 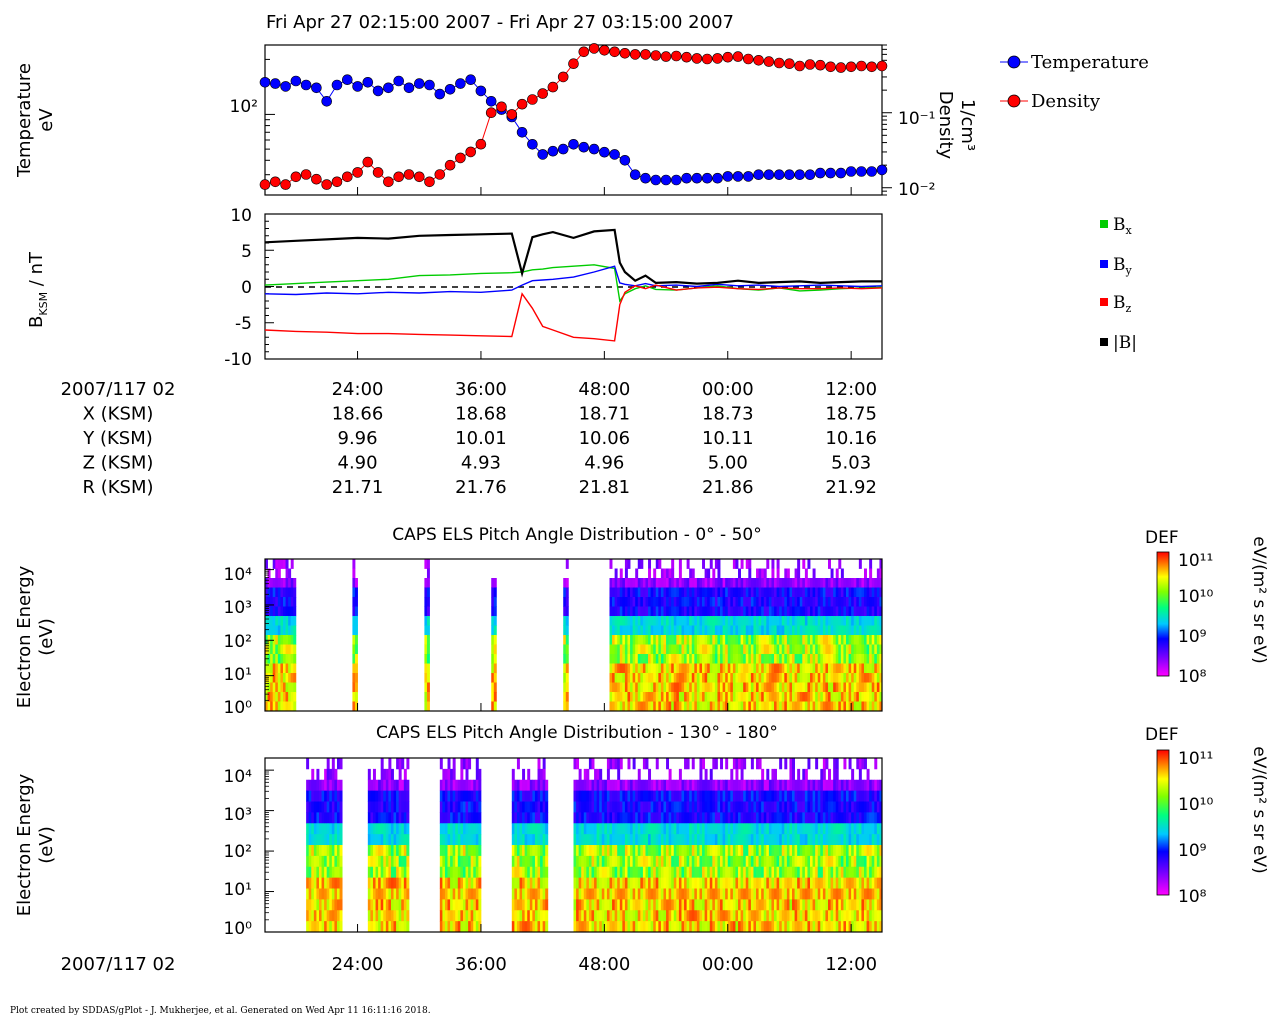 I want to click on ephemeris-value: 48:00, so click(x=604, y=389).